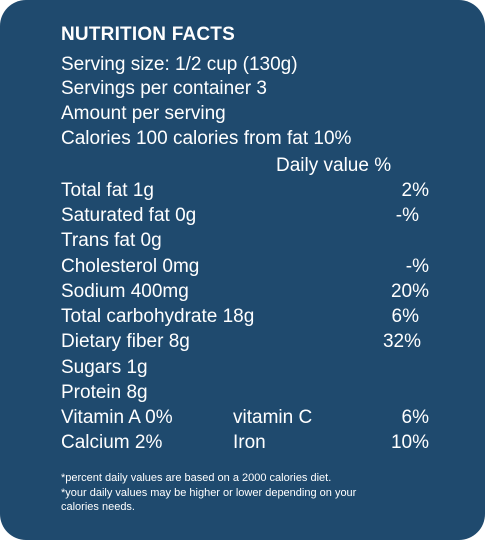 The width and height of the screenshot is (485, 540). I want to click on nutrient-label: Cholesterol 0mg, so click(130, 266).